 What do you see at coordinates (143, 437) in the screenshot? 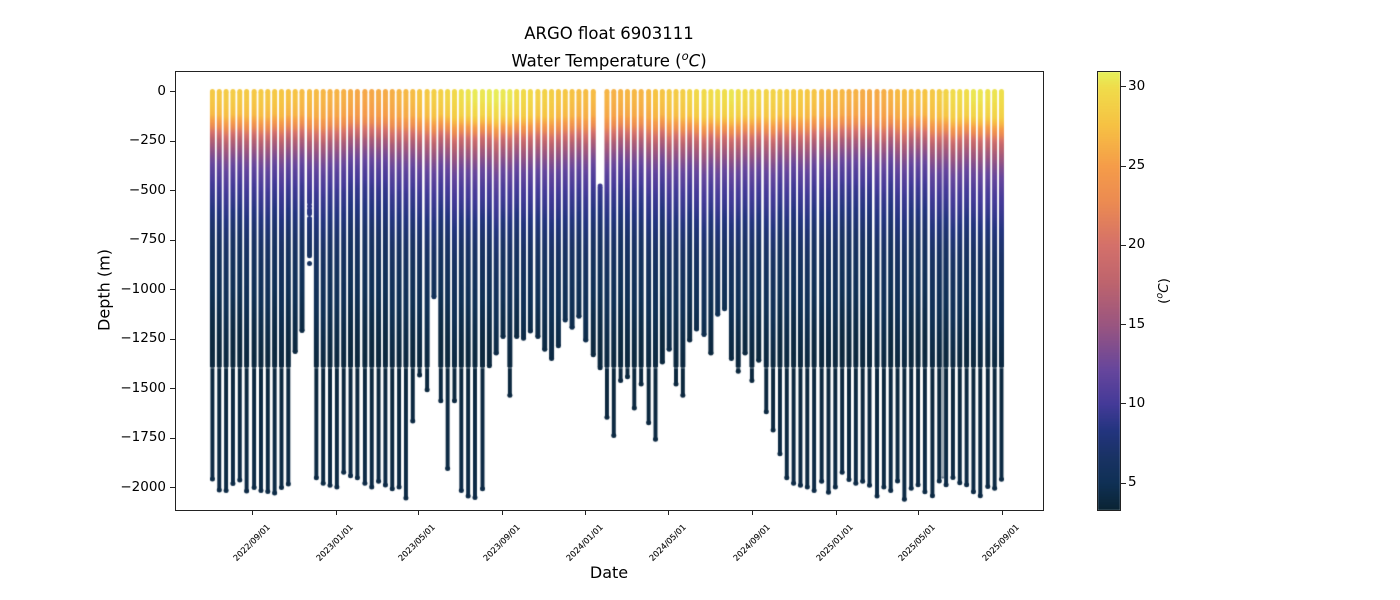
I see `y-tick-label: −1750` at bounding box center [143, 437].